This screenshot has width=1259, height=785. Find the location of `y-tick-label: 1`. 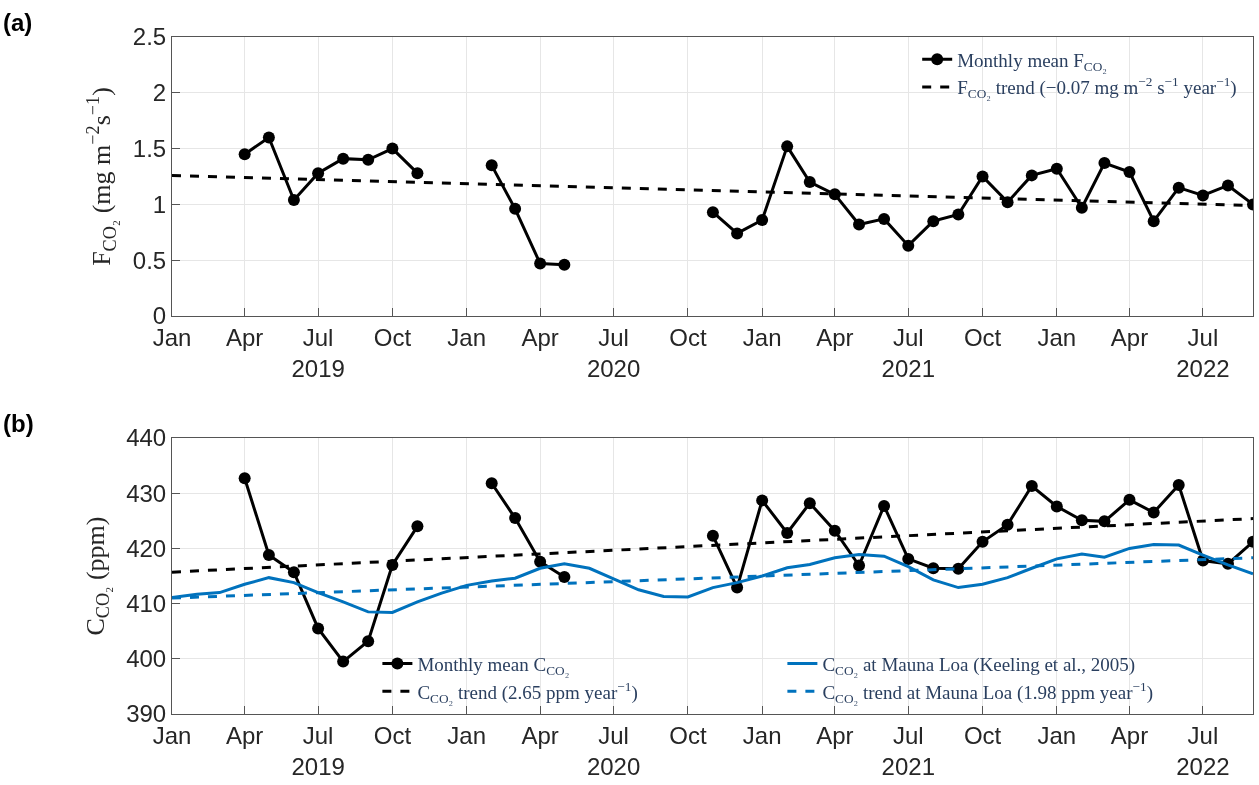

y-tick-label: 1 is located at coordinates (159, 204).